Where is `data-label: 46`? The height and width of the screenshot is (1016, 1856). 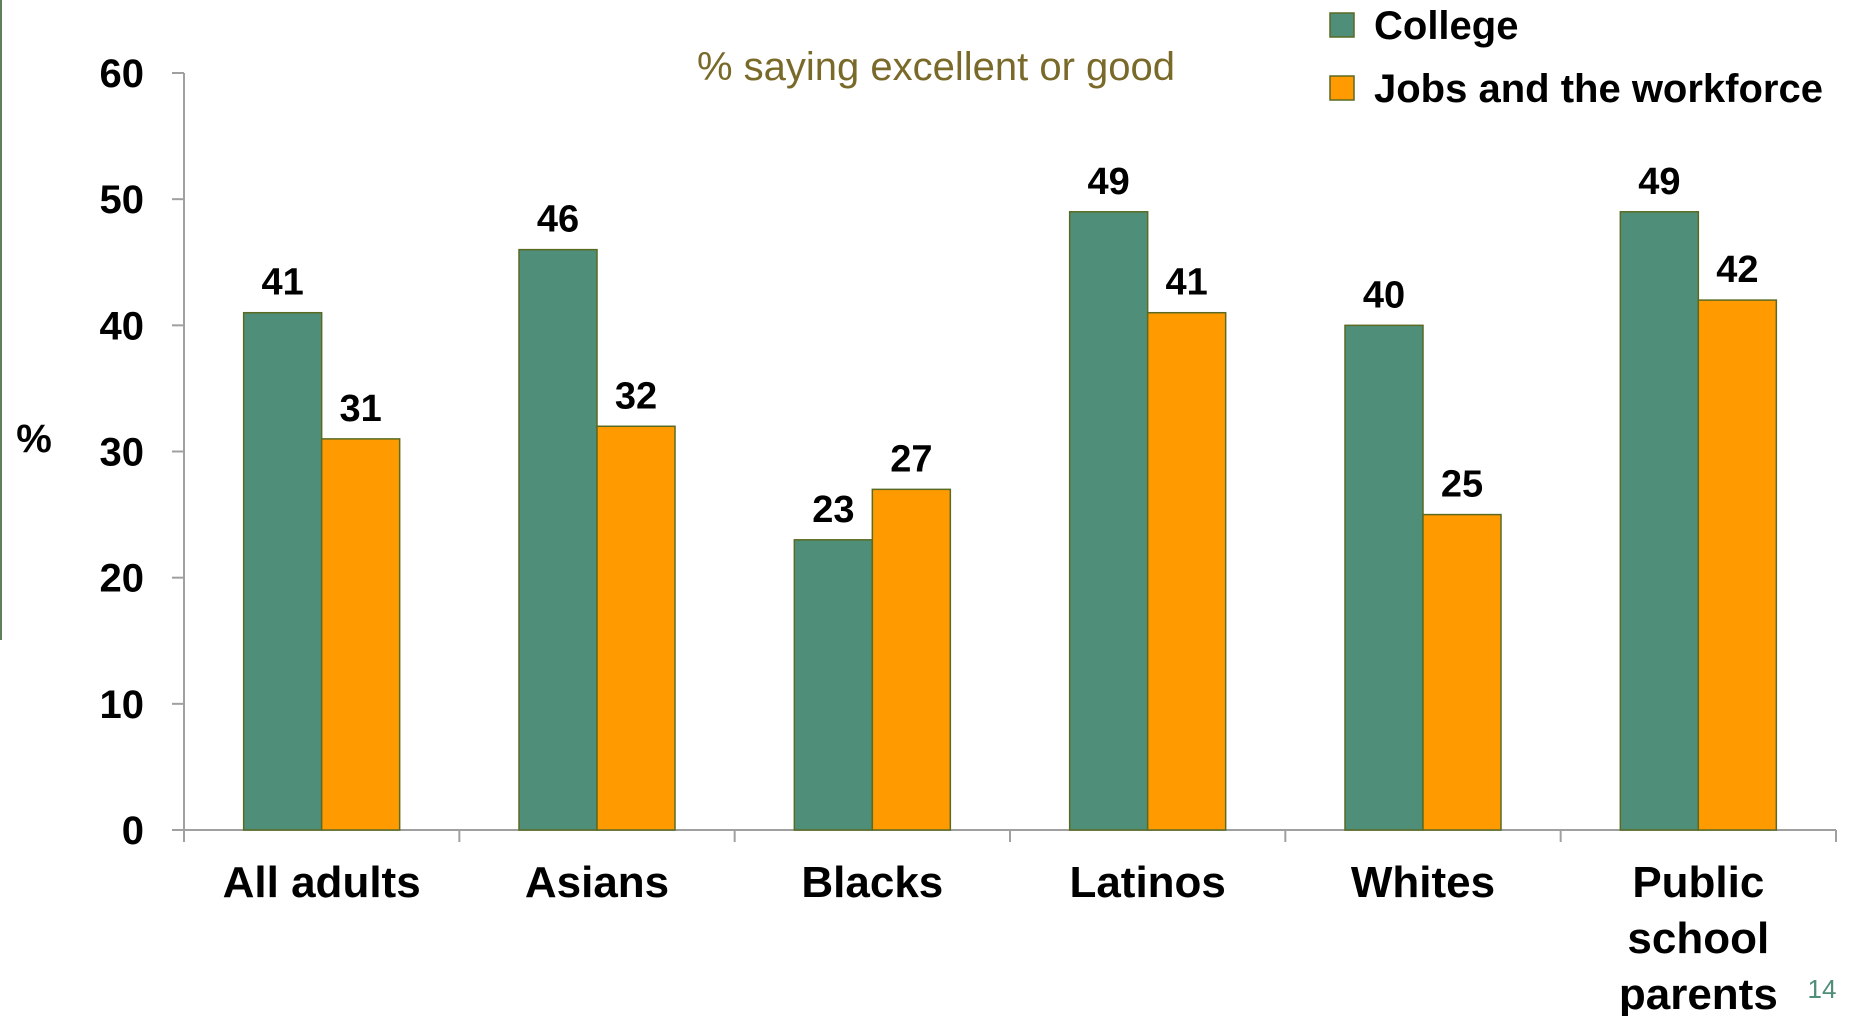
data-label: 46 is located at coordinates (558, 220).